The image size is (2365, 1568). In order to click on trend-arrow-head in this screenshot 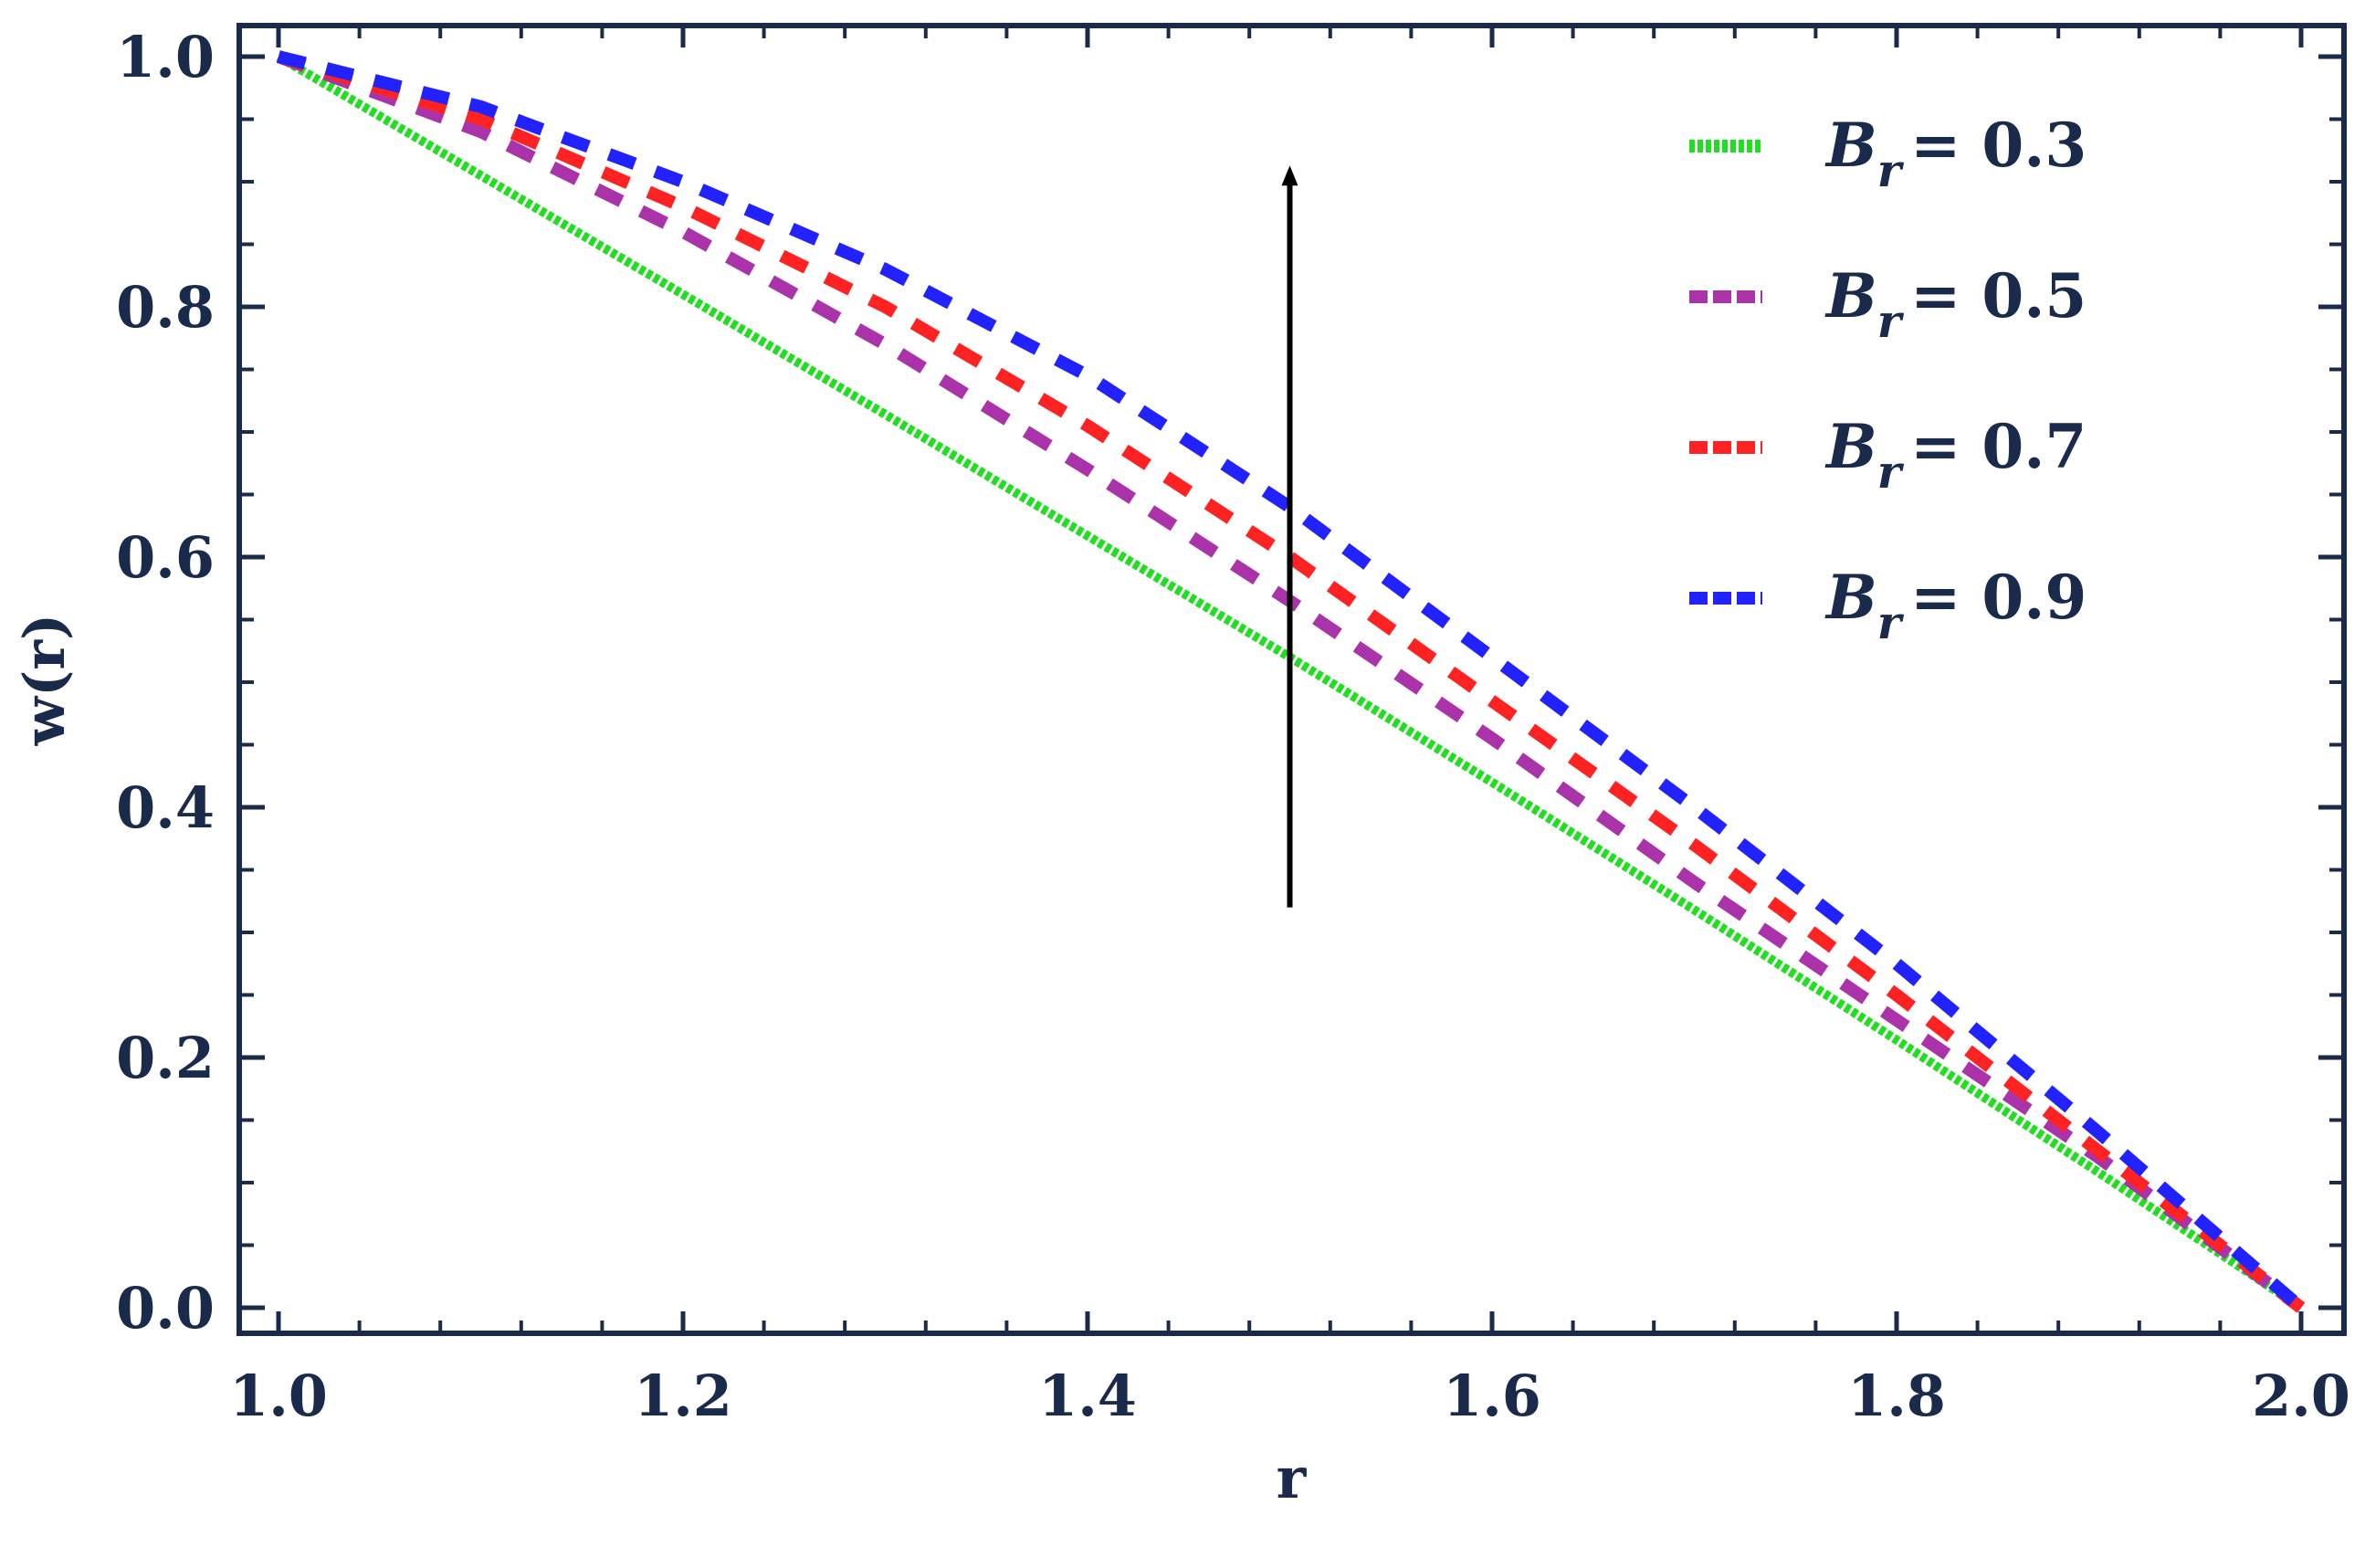, I will do `click(1289, 175)`.